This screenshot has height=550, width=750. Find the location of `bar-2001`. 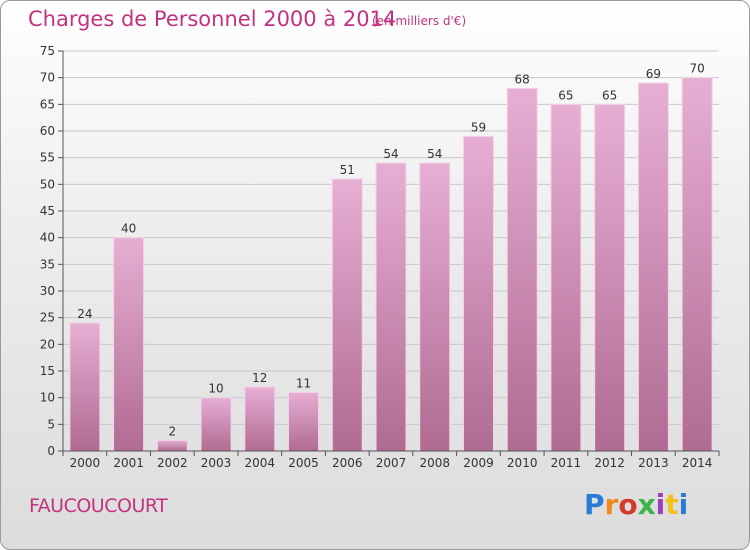

bar-2001 is located at coordinates (129, 344).